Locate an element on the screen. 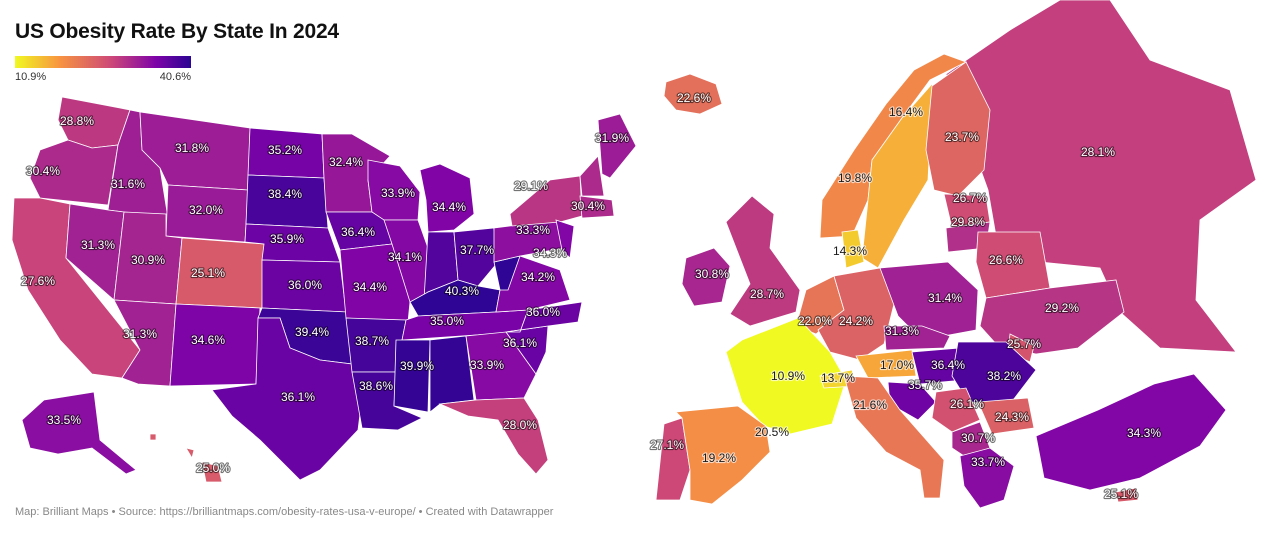 The height and width of the screenshot is (535, 1280). color-legend: 10.9% 40.6% is located at coordinates (103, 70).